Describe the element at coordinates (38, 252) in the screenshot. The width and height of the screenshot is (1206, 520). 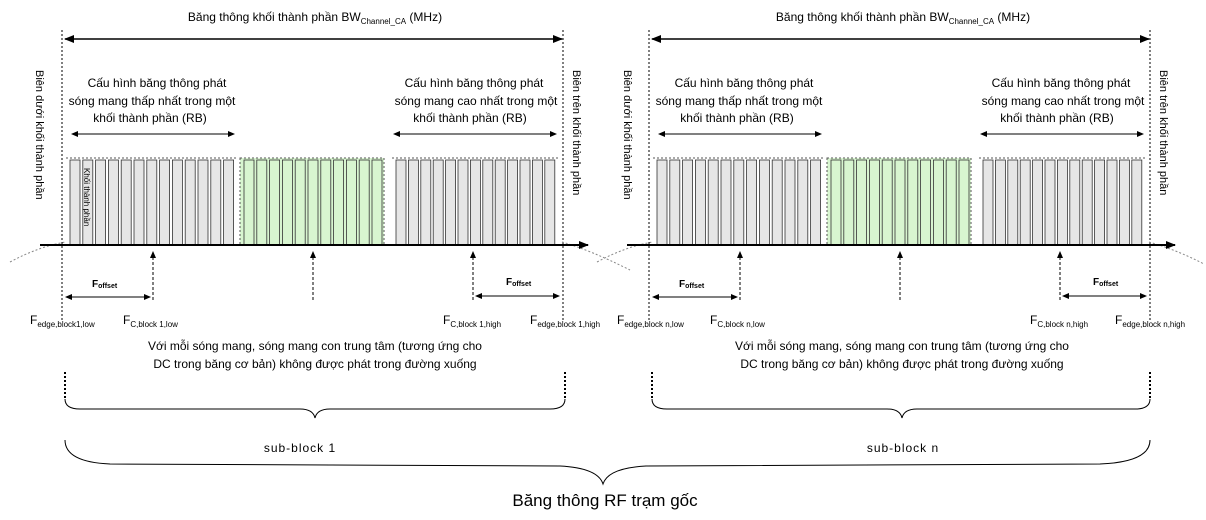
I see `lower-rolloff-curve` at that location.